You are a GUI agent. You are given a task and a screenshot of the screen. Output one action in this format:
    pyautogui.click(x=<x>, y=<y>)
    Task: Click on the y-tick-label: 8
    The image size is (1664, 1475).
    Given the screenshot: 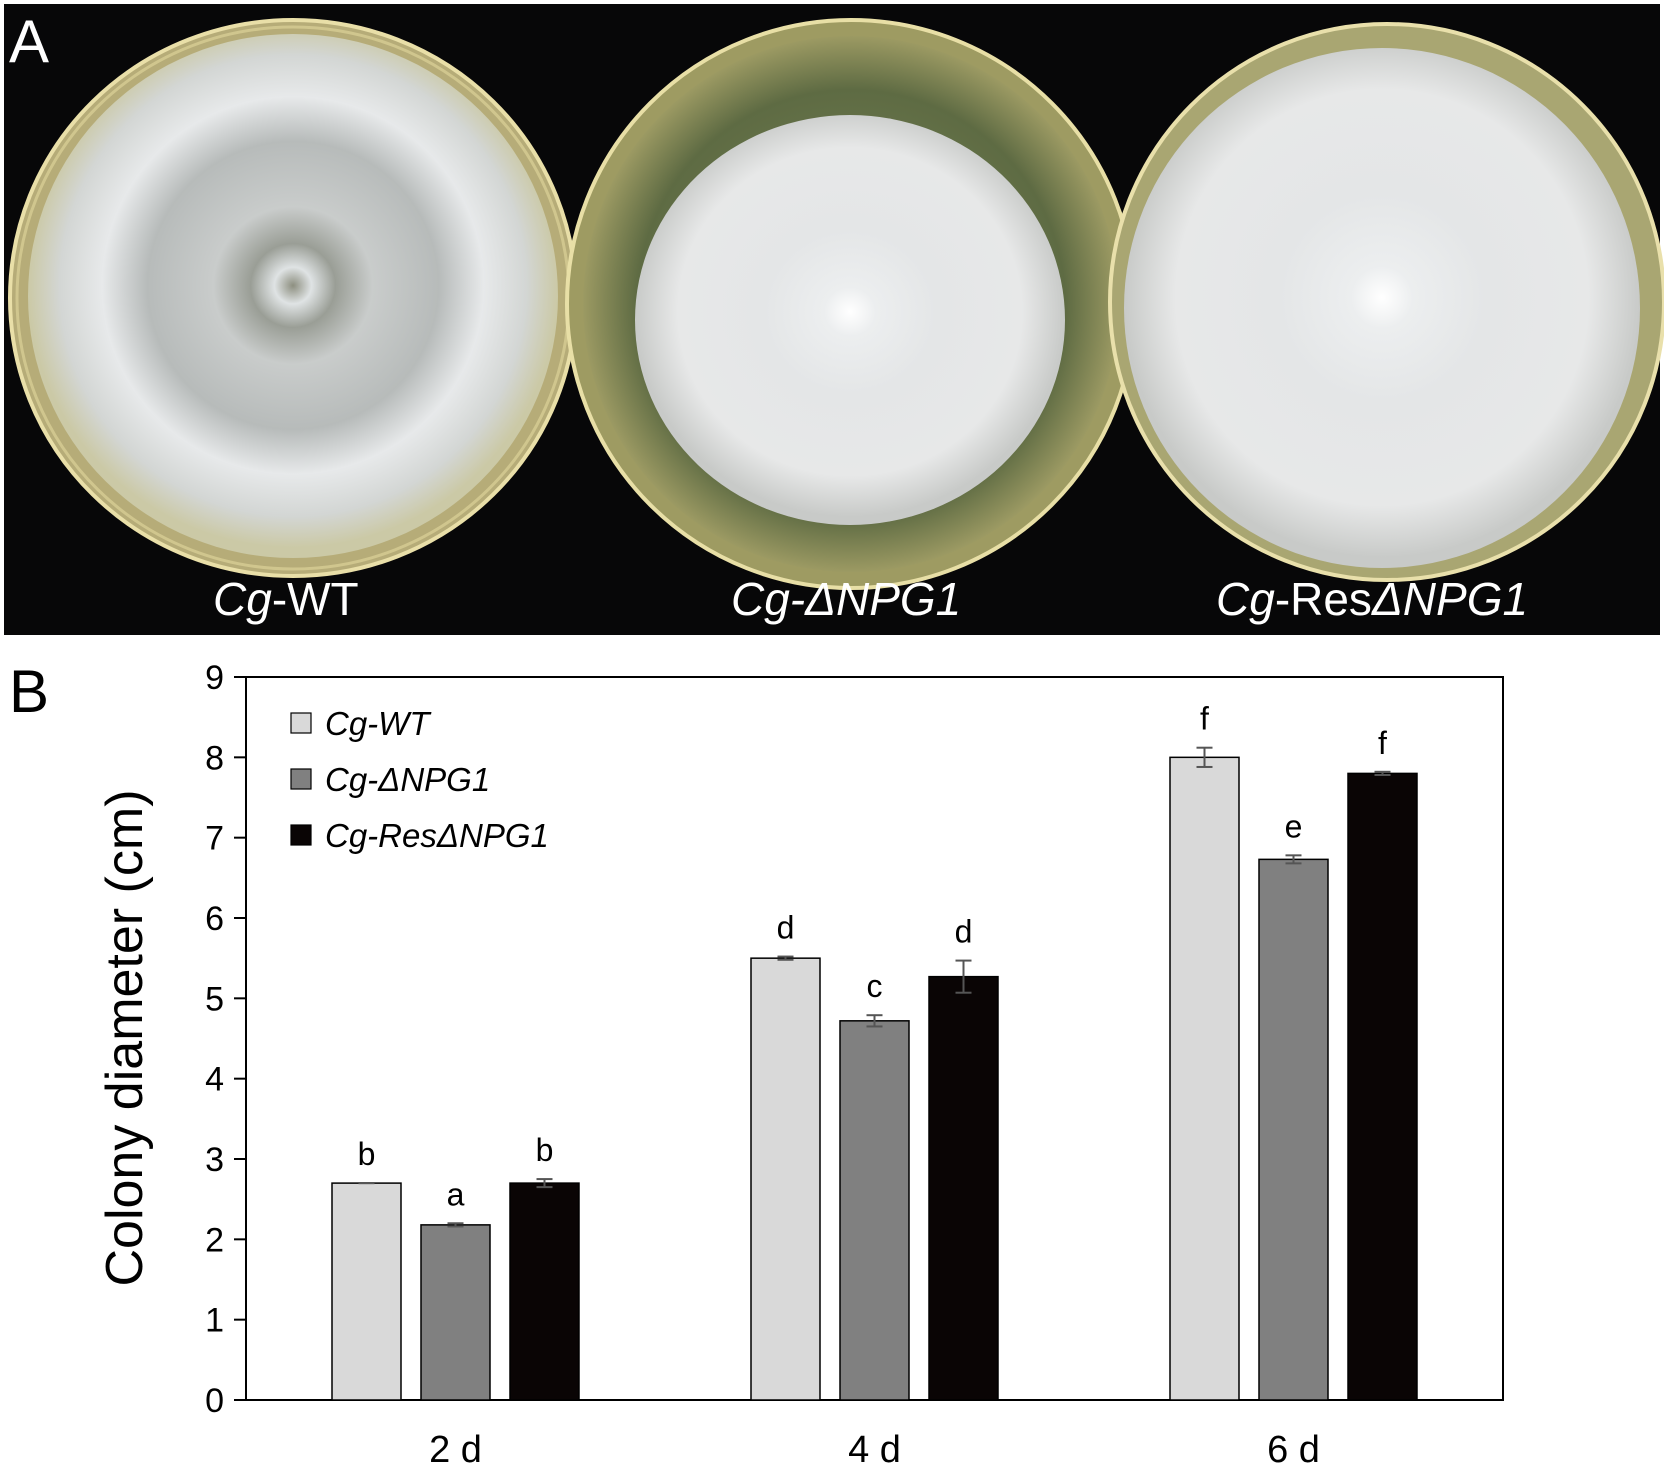 What is the action you would take?
    pyautogui.click(x=214, y=758)
    